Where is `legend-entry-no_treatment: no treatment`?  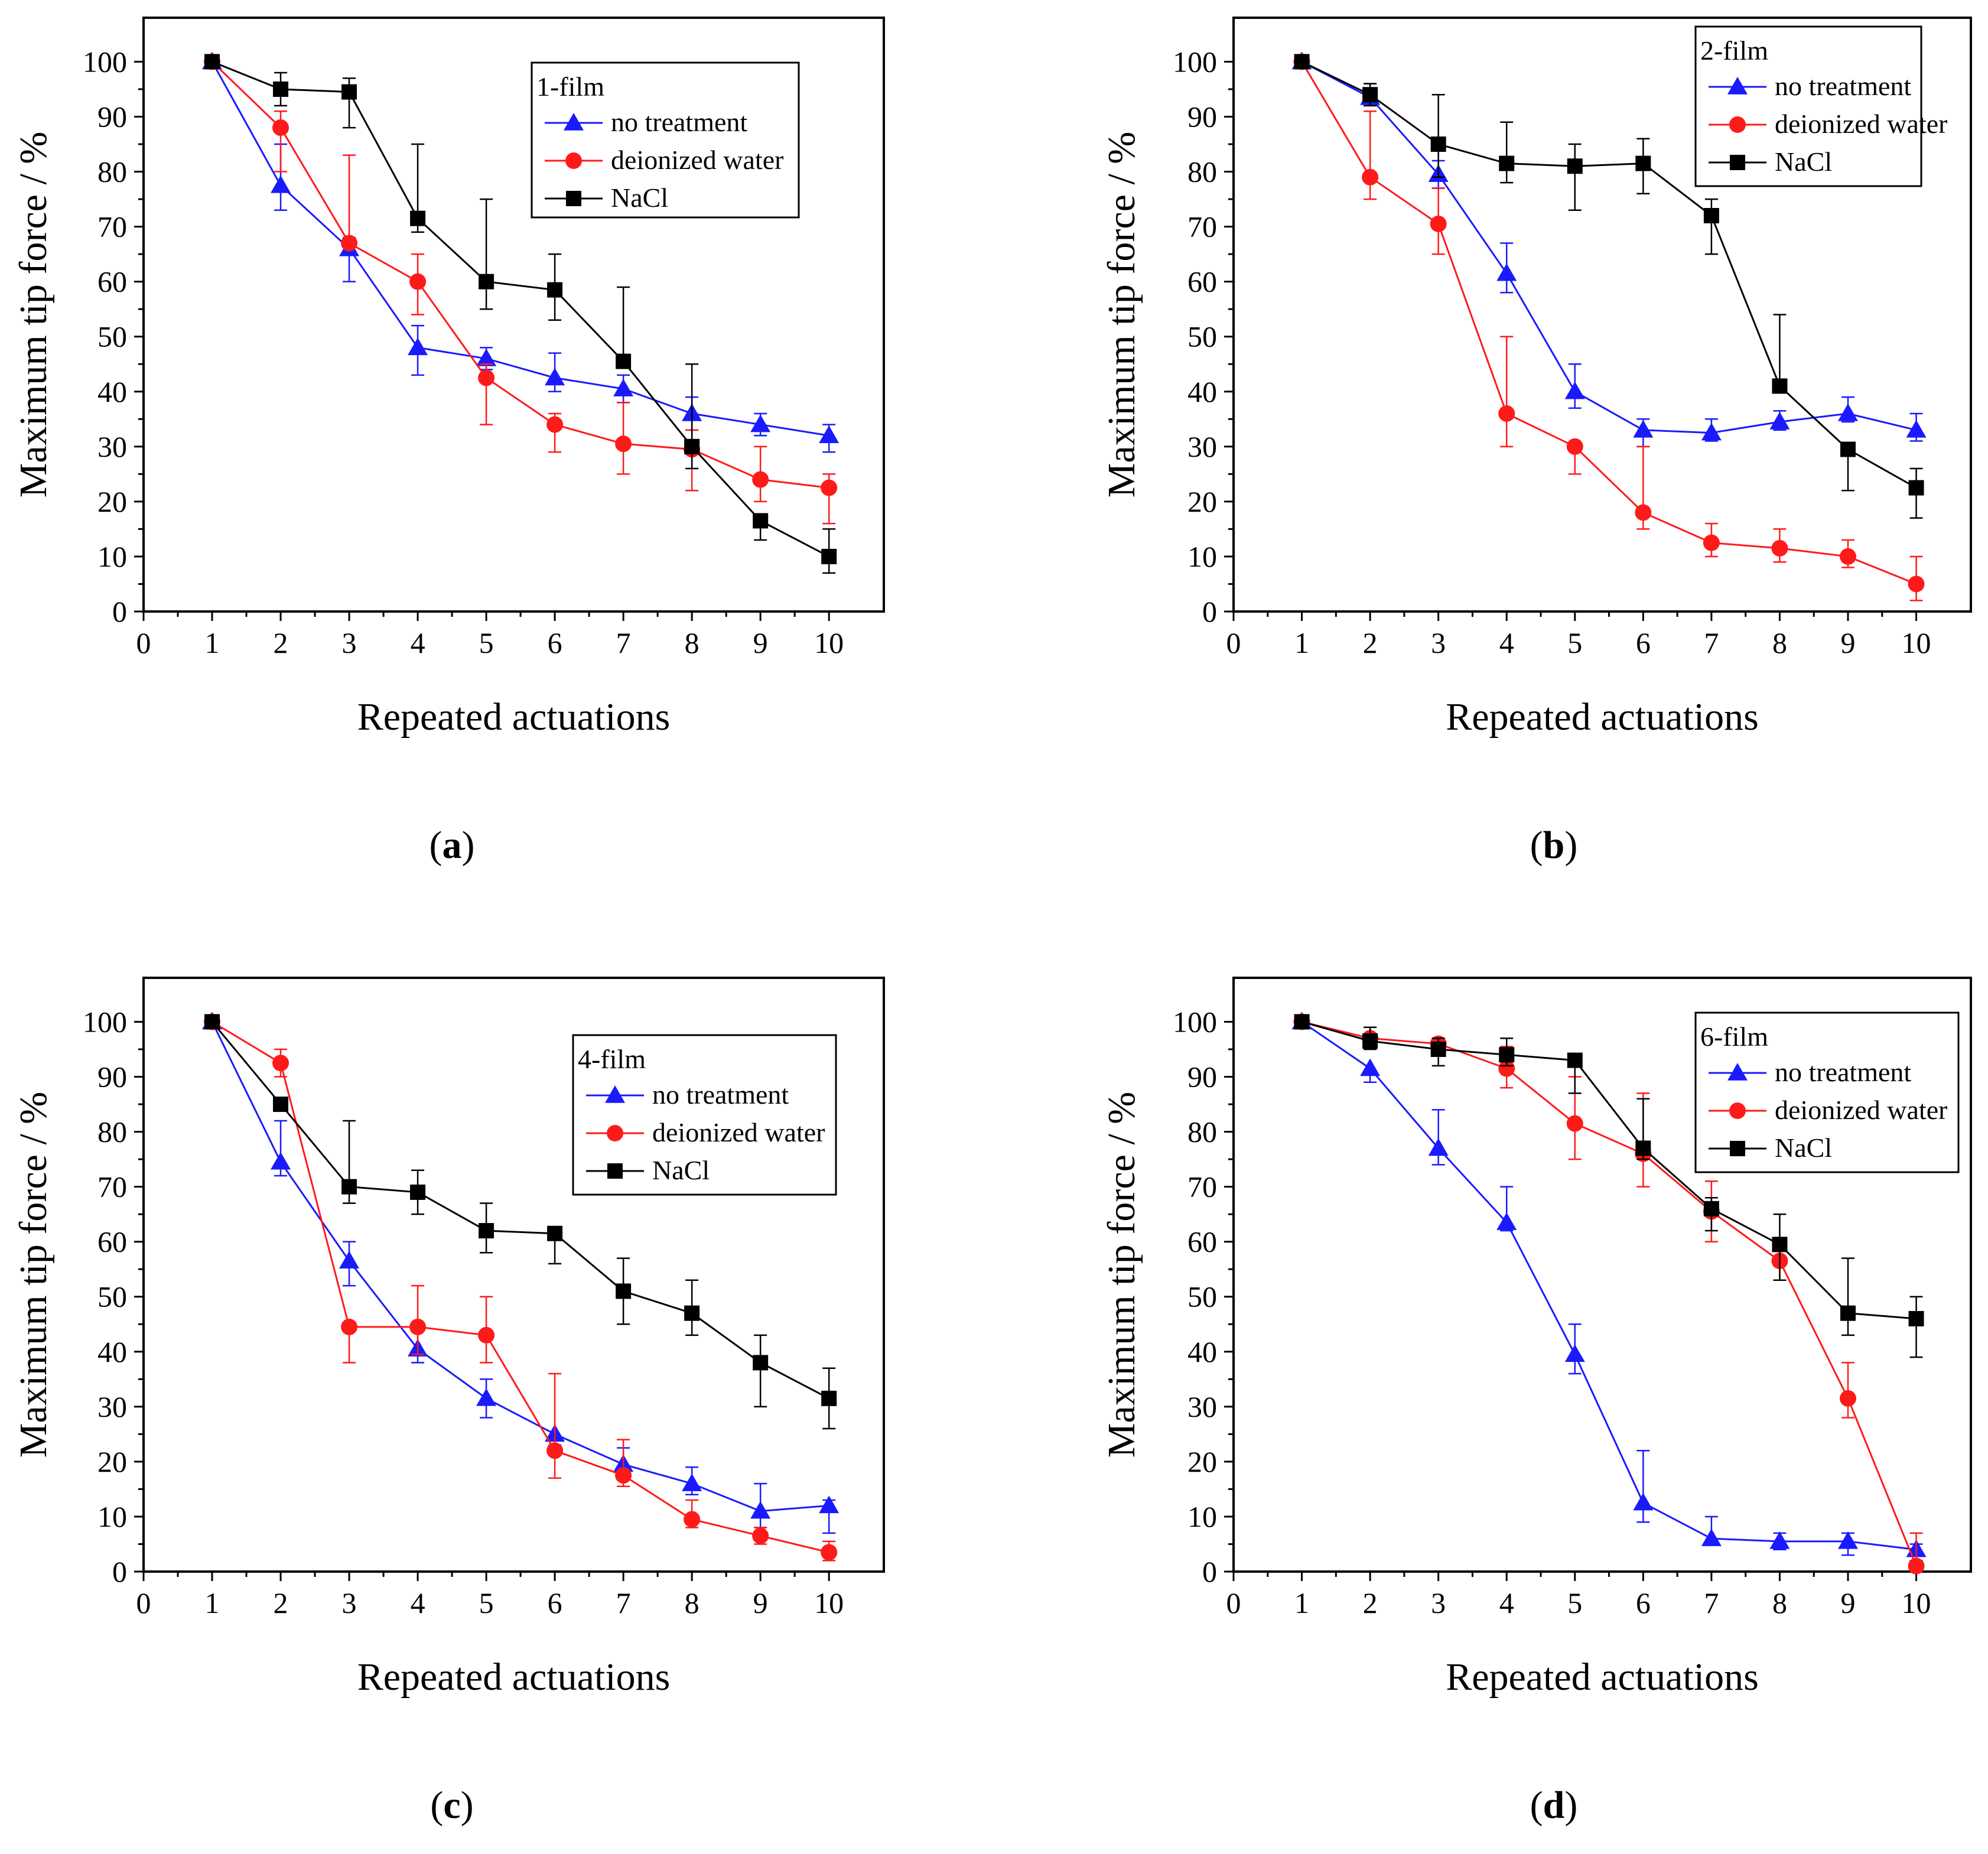
legend-entry-no_treatment: no treatment is located at coordinates (720, 1094).